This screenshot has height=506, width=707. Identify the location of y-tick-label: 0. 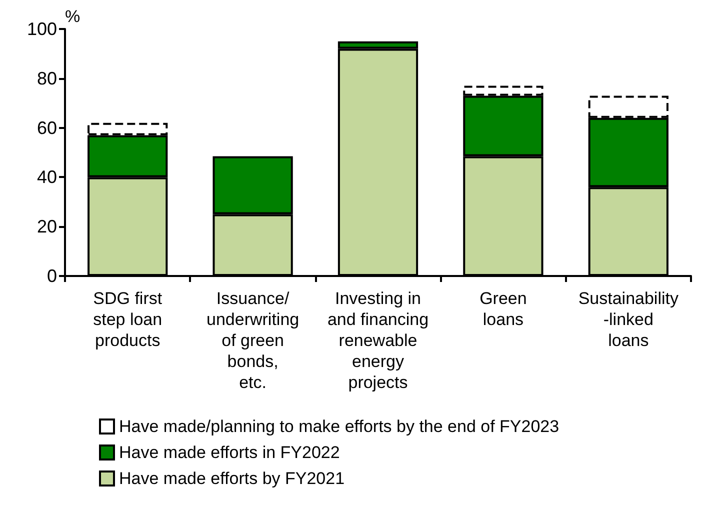
(51, 276).